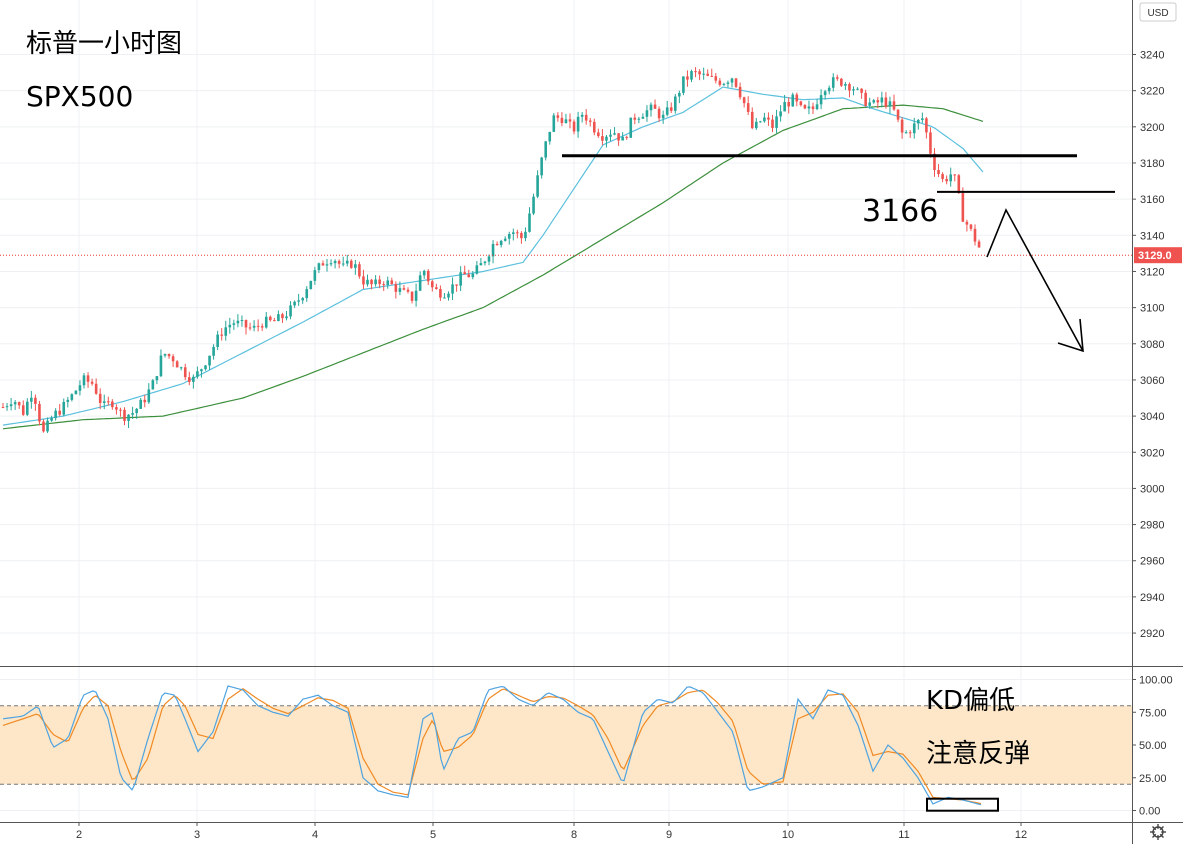 This screenshot has height=844, width=1183. Describe the element at coordinates (1152, 128) in the screenshot. I see `price-tick-label: 3200` at that location.